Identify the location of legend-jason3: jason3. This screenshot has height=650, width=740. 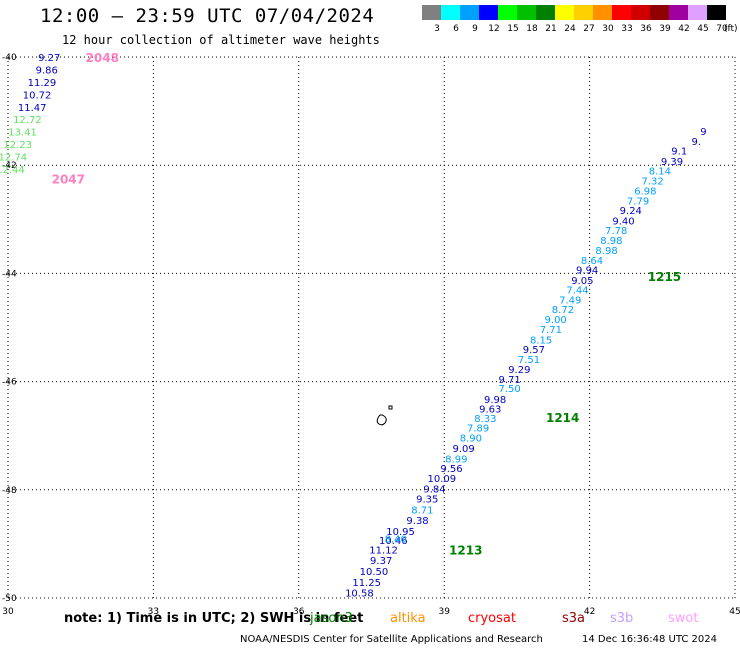
(331, 618).